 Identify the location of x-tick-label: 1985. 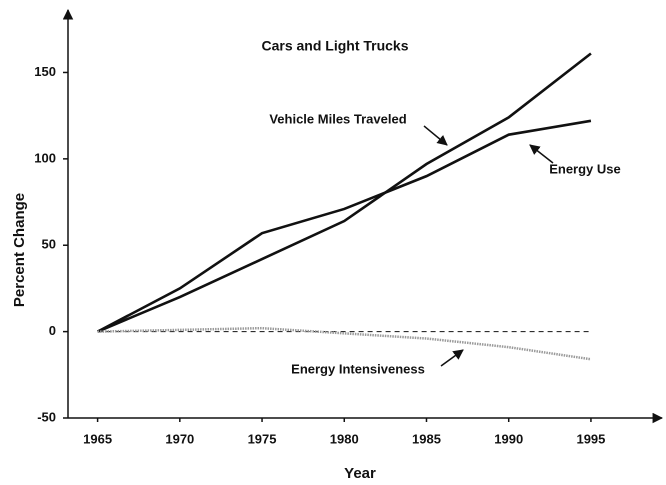
(426, 438).